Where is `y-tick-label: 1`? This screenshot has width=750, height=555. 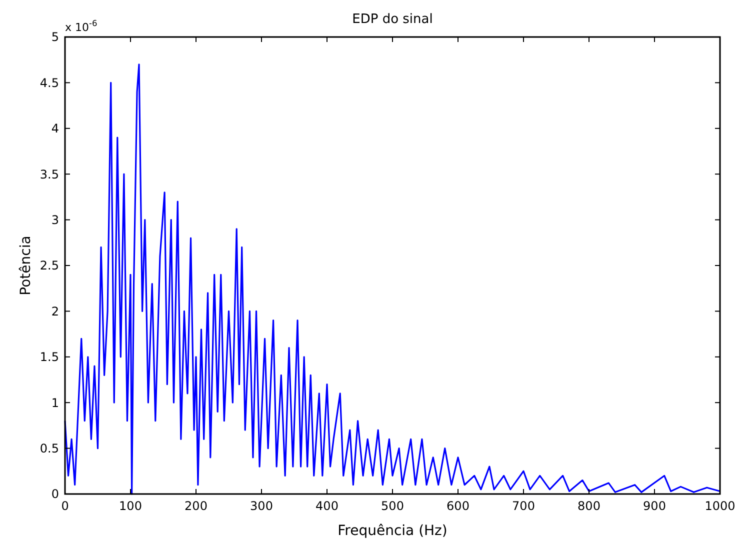
y-tick-label: 1 is located at coordinates (55, 403).